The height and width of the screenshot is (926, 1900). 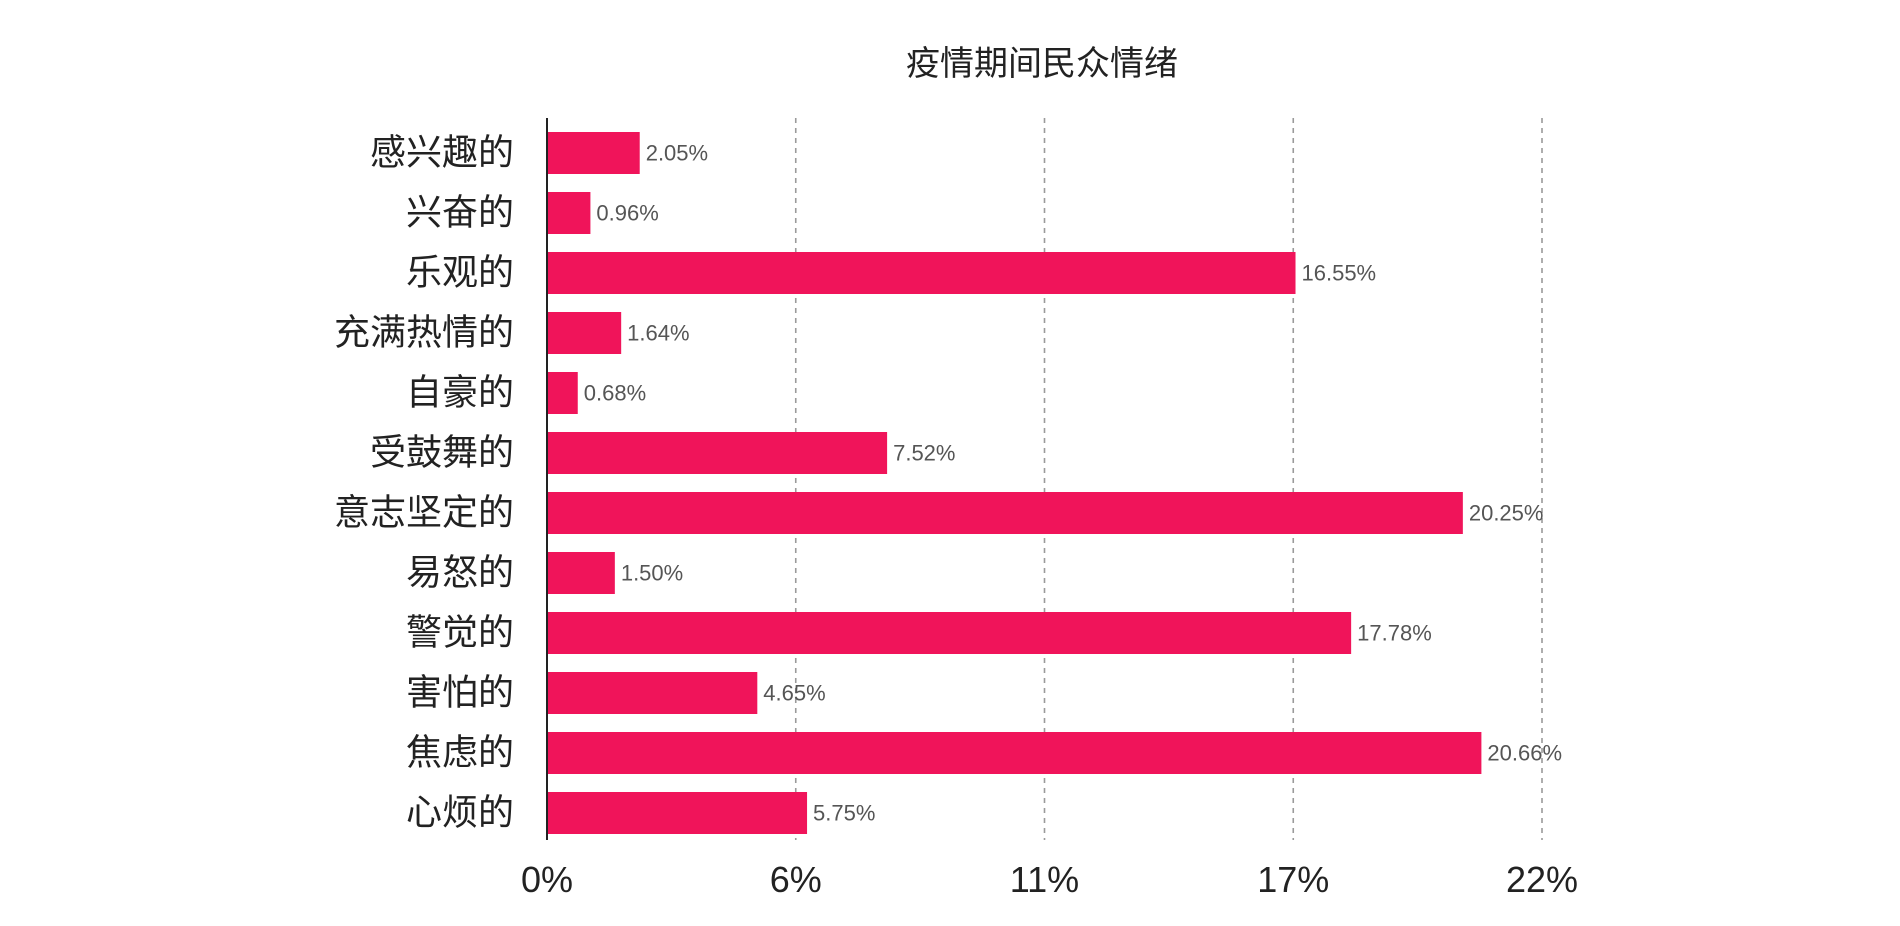 What do you see at coordinates (658, 333) in the screenshot?
I see `data-label: 1.64%` at bounding box center [658, 333].